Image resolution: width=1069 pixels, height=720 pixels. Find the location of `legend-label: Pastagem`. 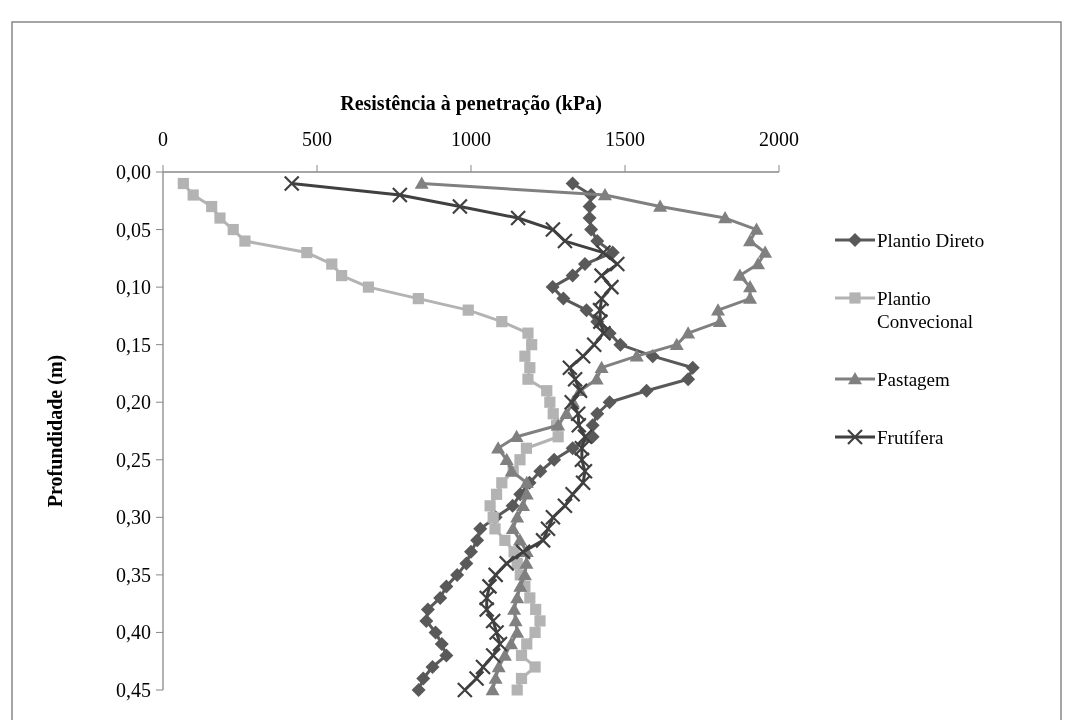

legend-label: Pastagem is located at coordinates (914, 379).